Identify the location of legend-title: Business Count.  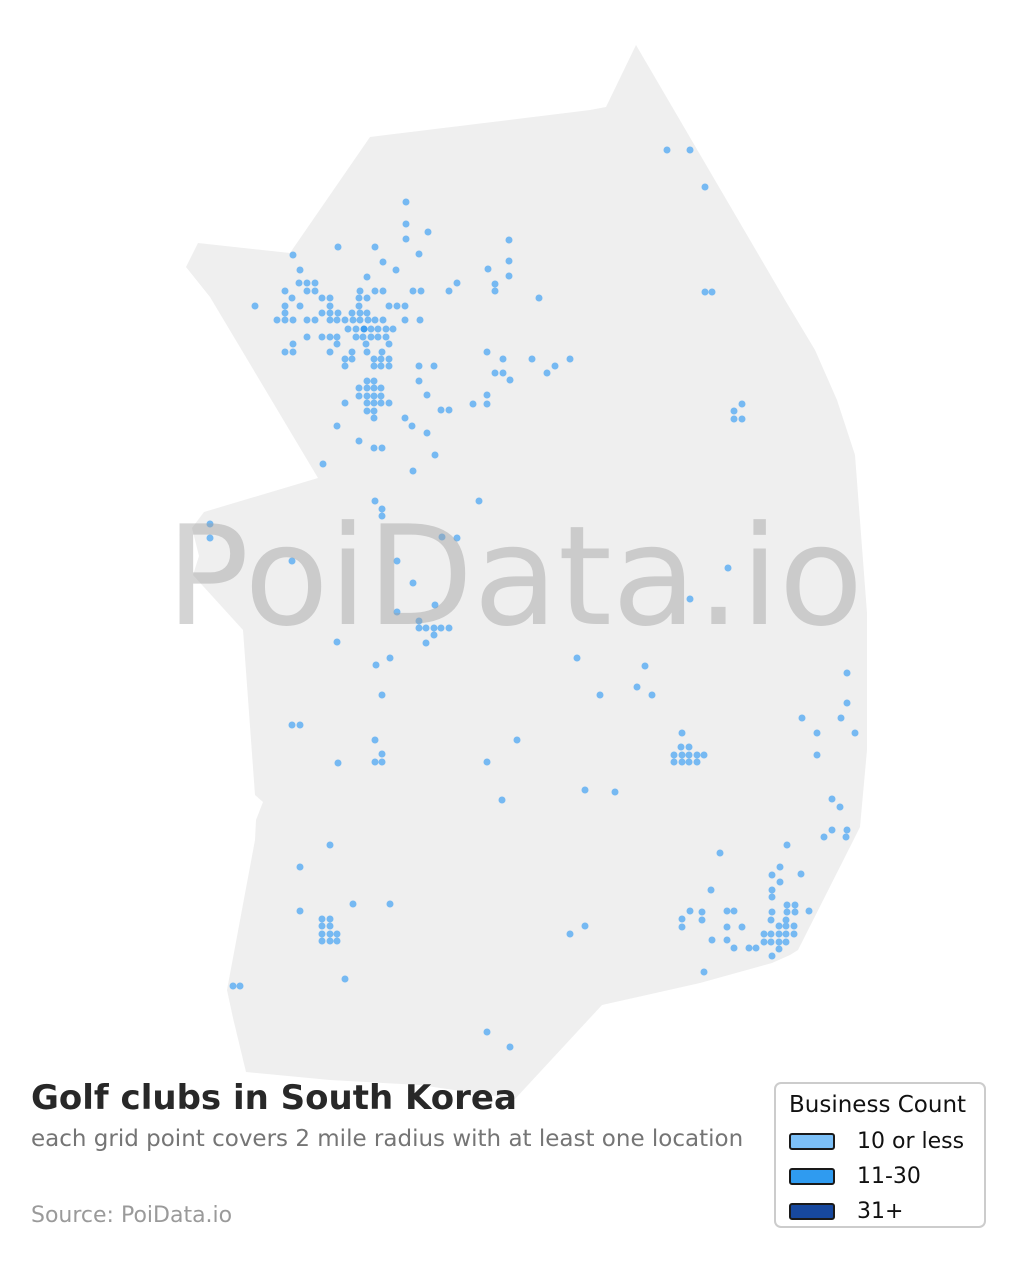
(878, 1105).